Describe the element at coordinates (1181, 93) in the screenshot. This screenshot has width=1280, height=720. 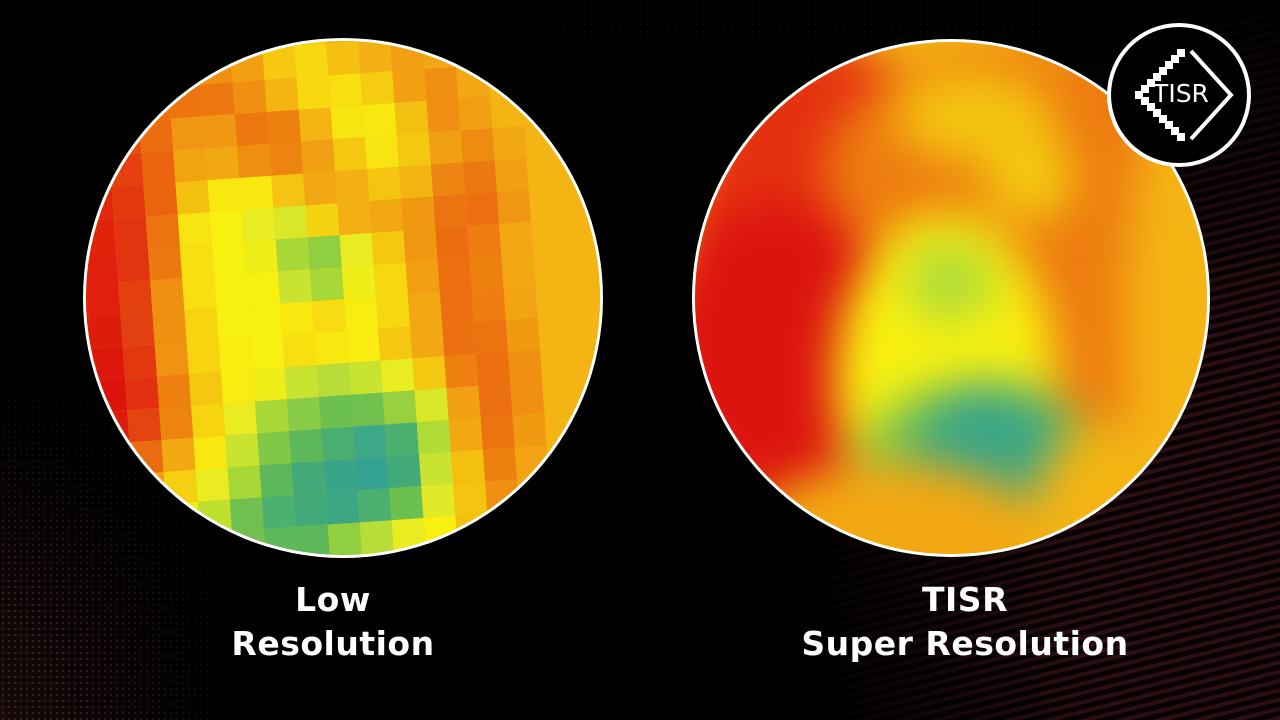
I see `logo-text: TISR` at that location.